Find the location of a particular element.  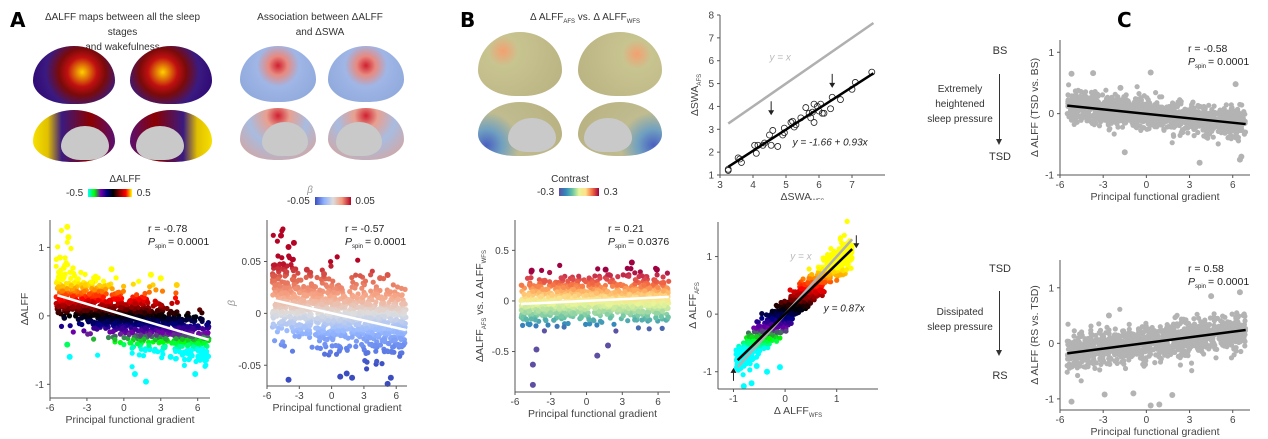

identity-label: y = x is located at coordinates (800, 256).